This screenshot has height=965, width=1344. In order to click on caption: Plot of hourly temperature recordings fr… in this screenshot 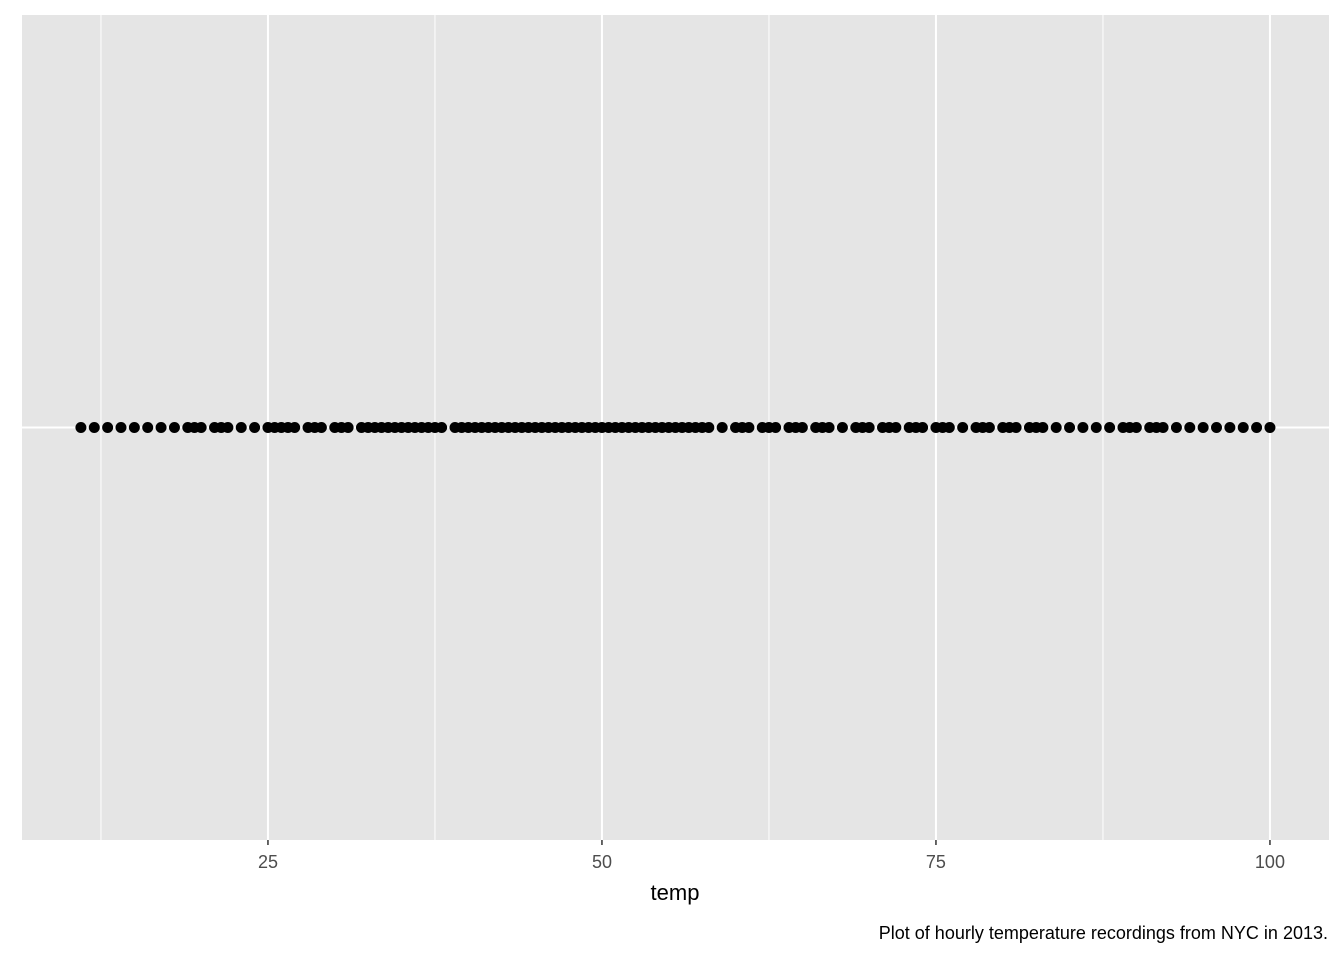, I will do `click(1103, 933)`.